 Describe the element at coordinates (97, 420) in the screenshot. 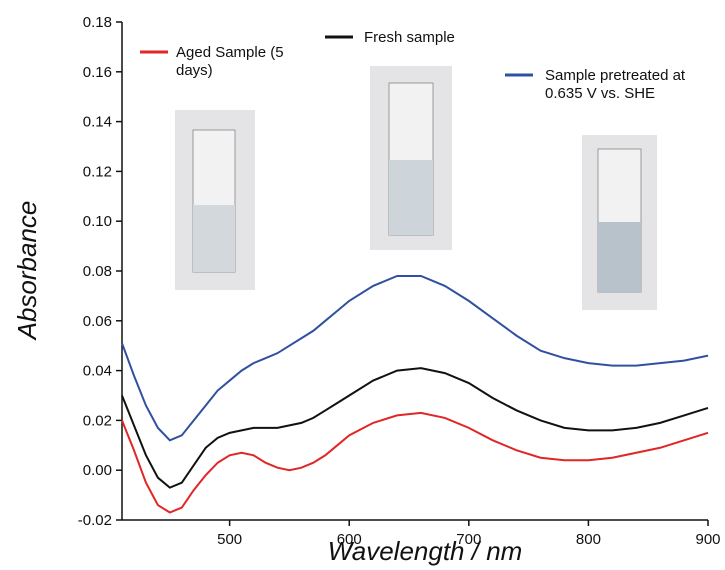

I see `y-tick-label: 0.02` at that location.